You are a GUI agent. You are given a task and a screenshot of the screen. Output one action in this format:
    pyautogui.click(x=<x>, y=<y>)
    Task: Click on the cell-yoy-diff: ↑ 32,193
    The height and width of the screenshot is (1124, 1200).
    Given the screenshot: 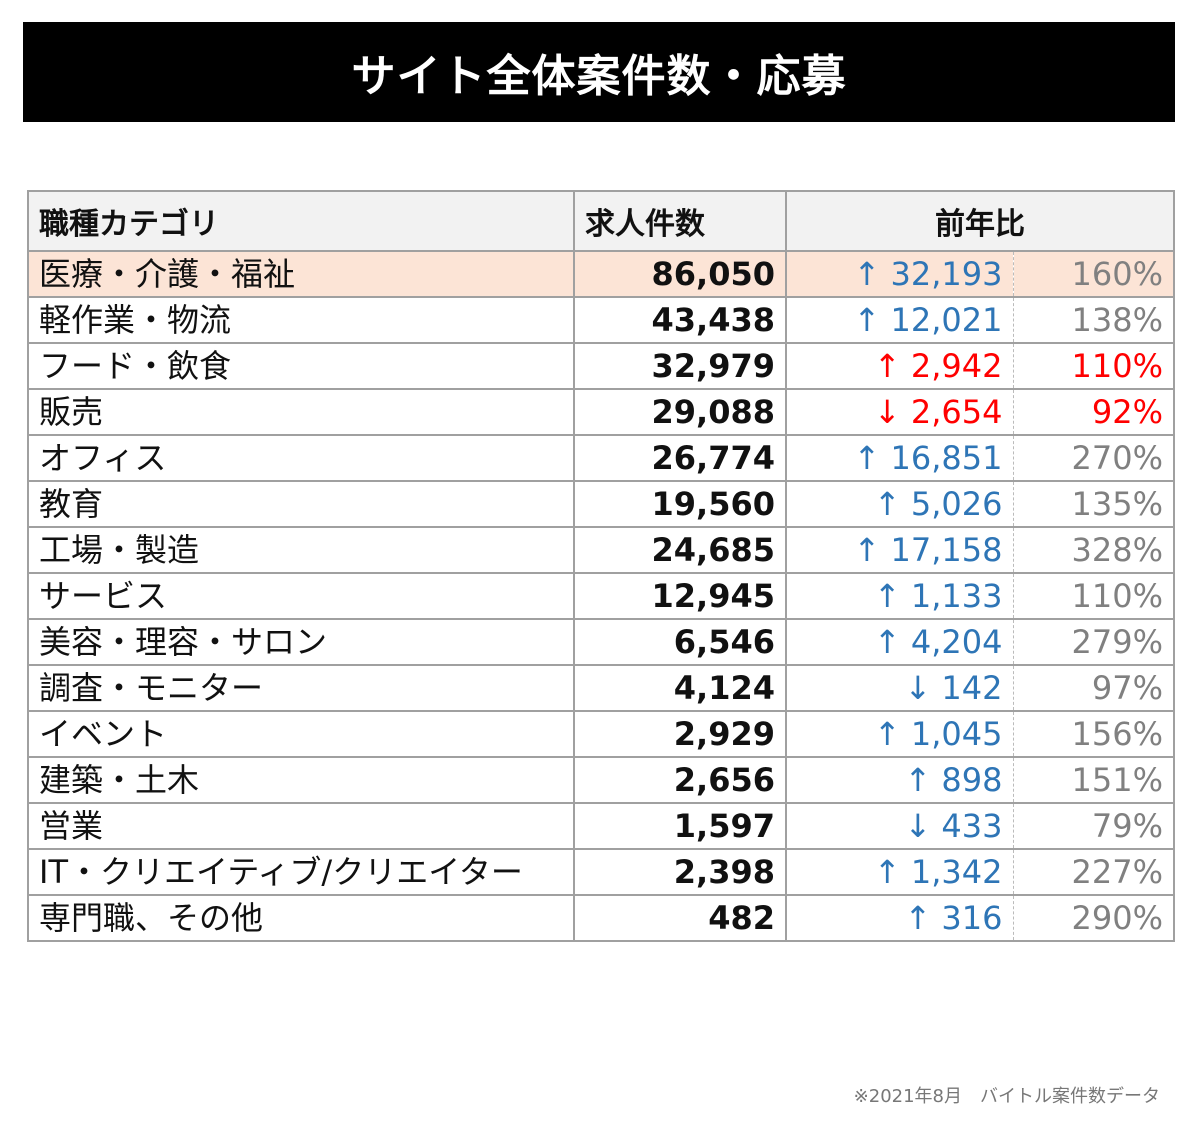 What is the action you would take?
    pyautogui.click(x=899, y=274)
    